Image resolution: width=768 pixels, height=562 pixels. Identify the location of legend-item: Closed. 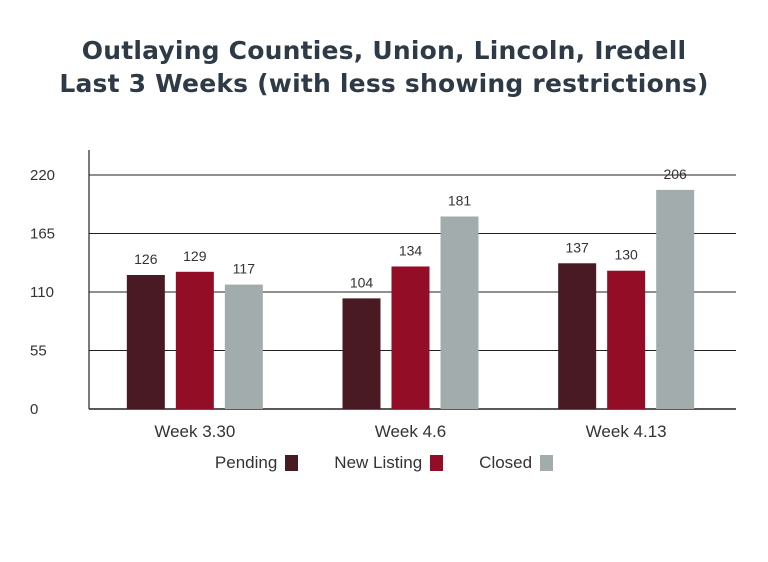
(516, 463).